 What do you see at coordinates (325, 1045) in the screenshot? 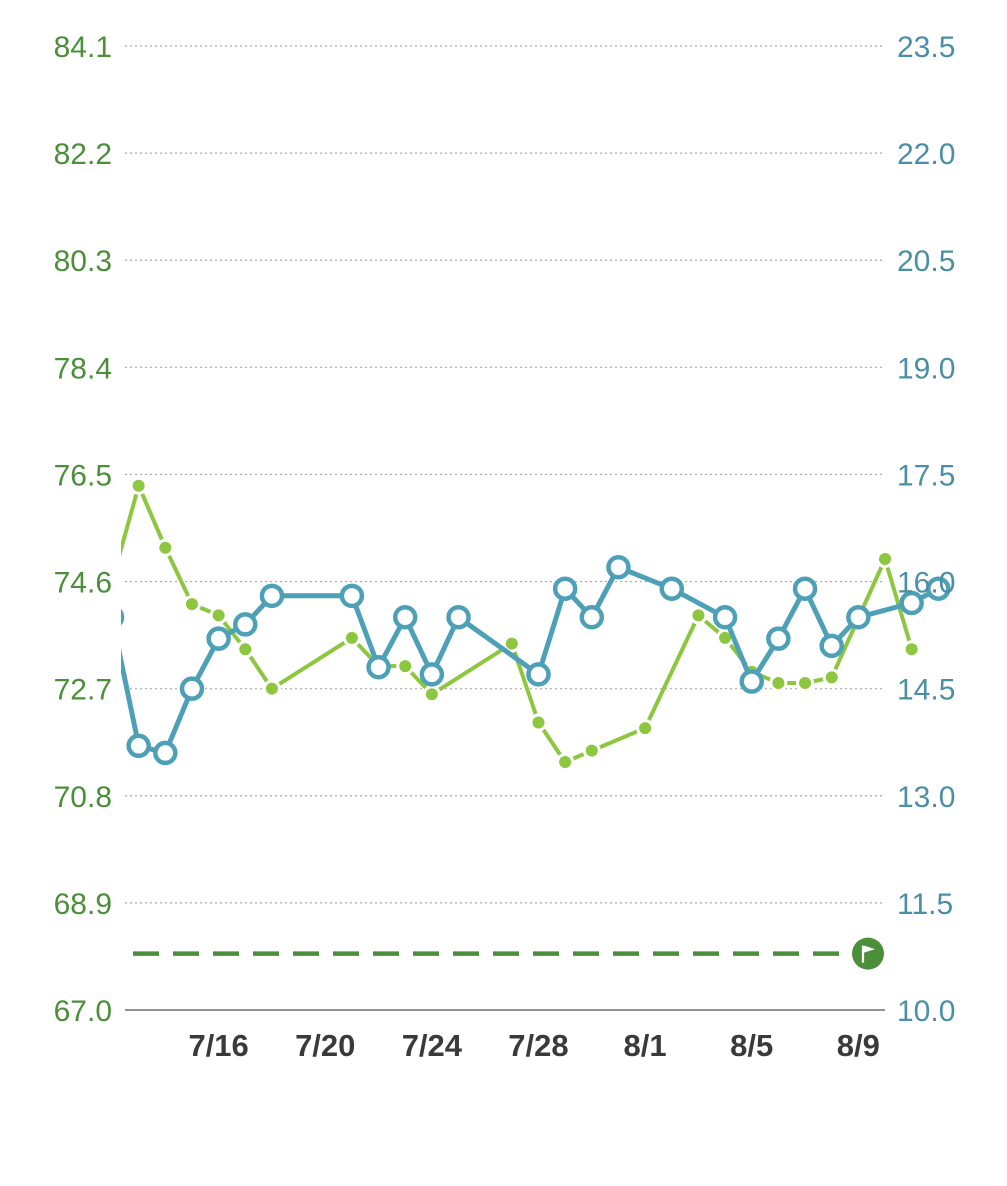
I see `x-tick-label: 7/20` at bounding box center [325, 1045].